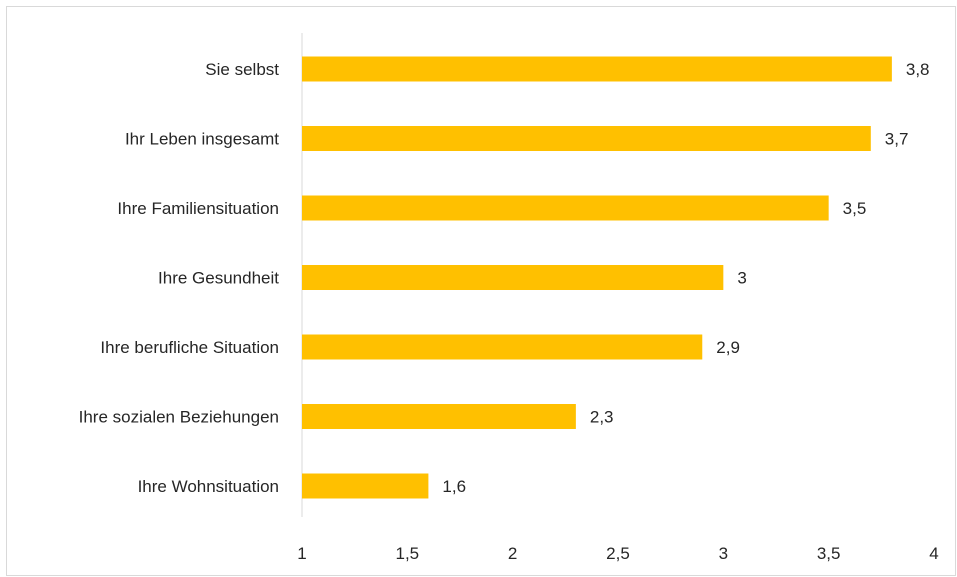 This screenshot has height=577, width=957. What do you see at coordinates (741, 278) in the screenshot?
I see `data-label: 3` at bounding box center [741, 278].